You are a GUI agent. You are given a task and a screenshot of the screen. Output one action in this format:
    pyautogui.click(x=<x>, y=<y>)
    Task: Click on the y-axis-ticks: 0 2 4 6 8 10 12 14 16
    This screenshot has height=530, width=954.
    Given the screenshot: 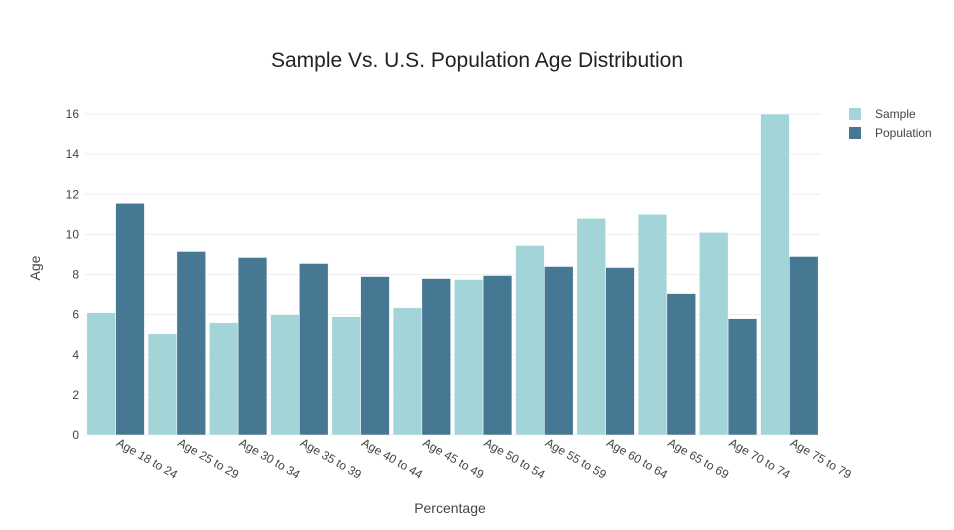 What is the action you would take?
    pyautogui.click(x=73, y=274)
    